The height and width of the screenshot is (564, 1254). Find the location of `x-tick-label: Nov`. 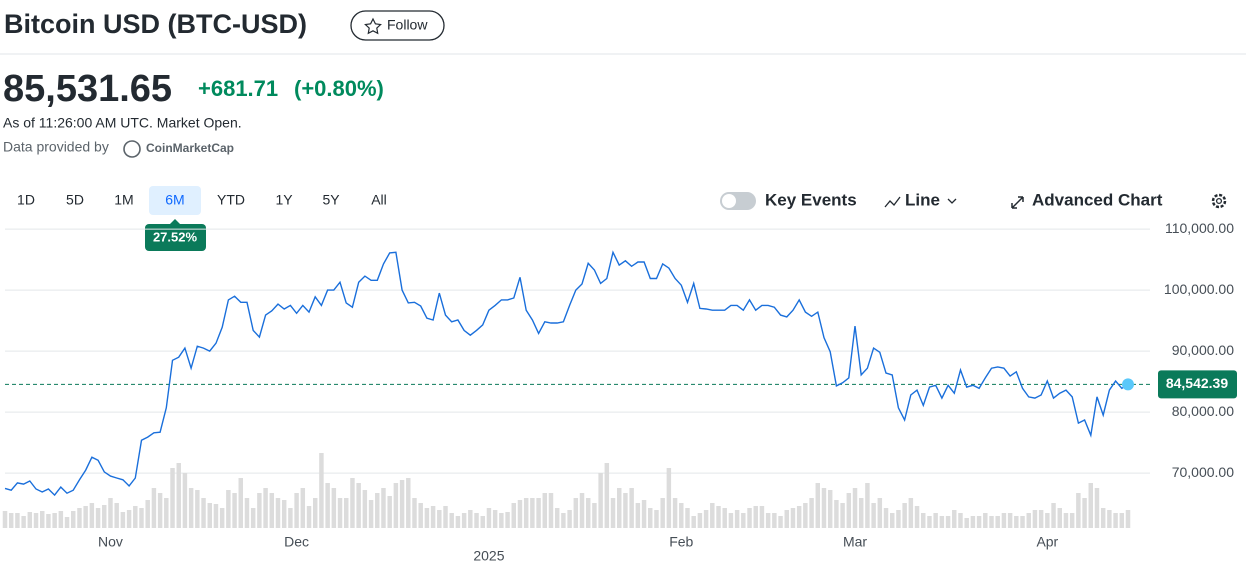

x-tick-label: Nov is located at coordinates (110, 542).